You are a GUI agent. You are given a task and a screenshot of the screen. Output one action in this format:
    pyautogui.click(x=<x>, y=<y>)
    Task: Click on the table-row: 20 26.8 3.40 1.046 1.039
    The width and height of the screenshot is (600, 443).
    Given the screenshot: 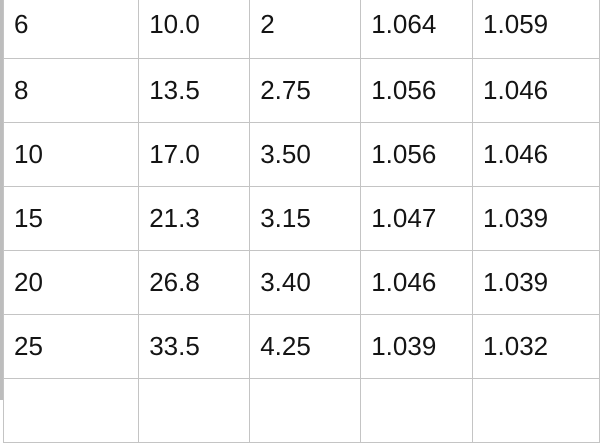 What is the action you would take?
    pyautogui.click(x=301, y=282)
    